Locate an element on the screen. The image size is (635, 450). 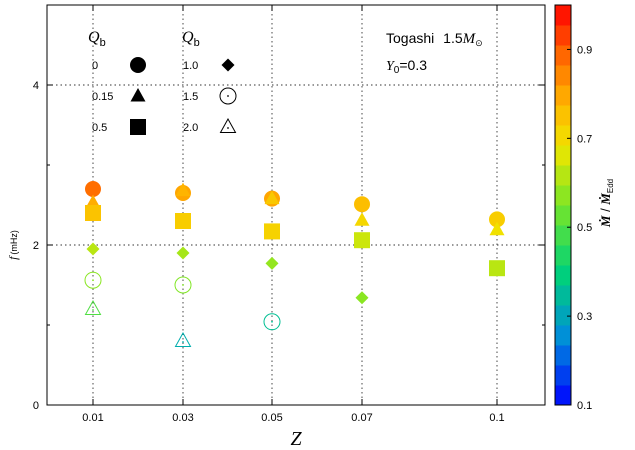
legend-label: 0.15 is located at coordinates (102, 97).